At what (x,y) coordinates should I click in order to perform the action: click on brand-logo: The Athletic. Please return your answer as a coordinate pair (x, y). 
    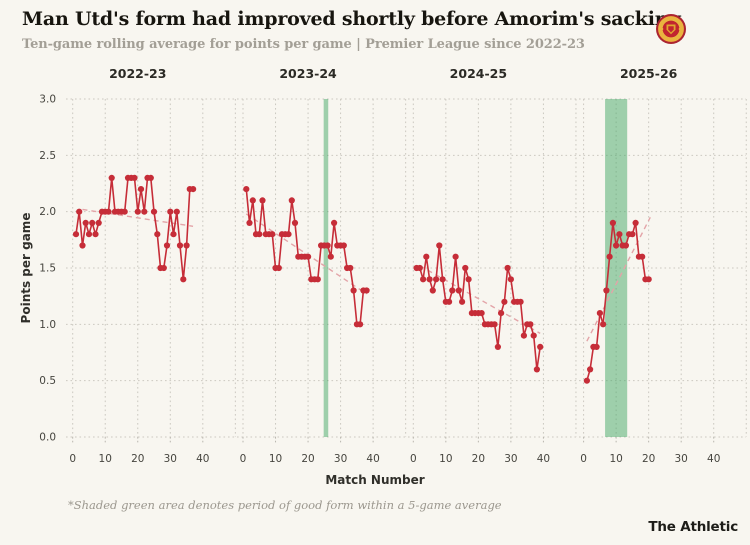
    Looking at the image, I should click on (693, 527).